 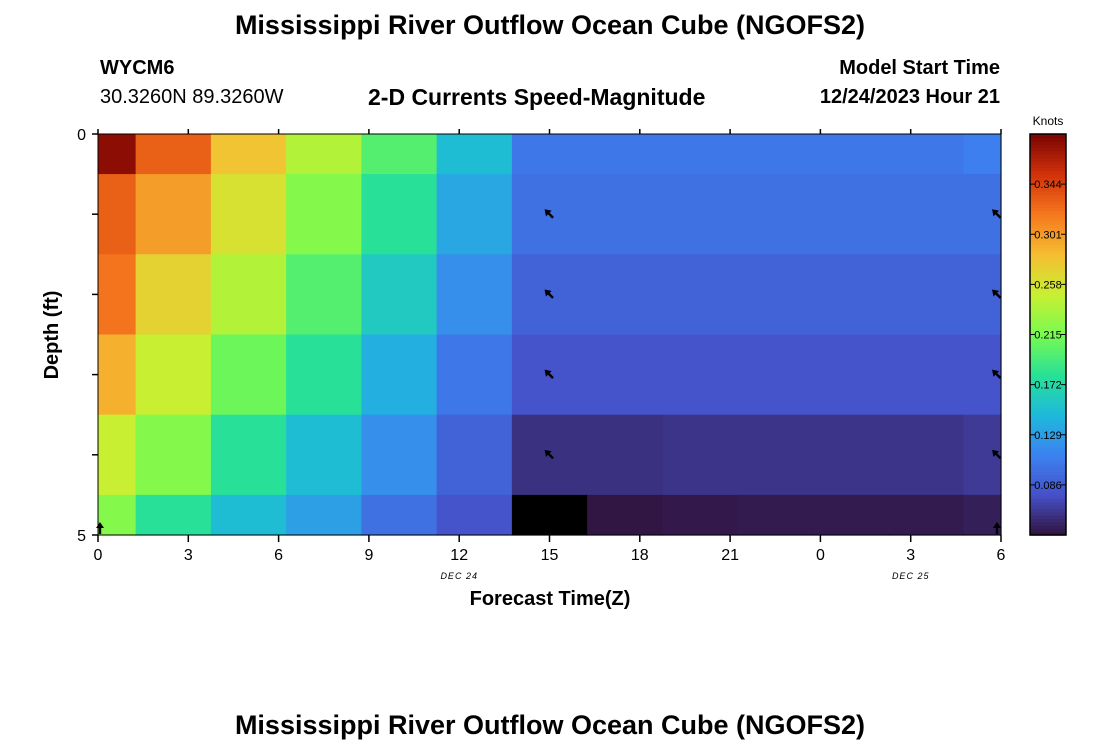 What do you see at coordinates (278, 555) in the screenshot?
I see `x-tick-label: 6` at bounding box center [278, 555].